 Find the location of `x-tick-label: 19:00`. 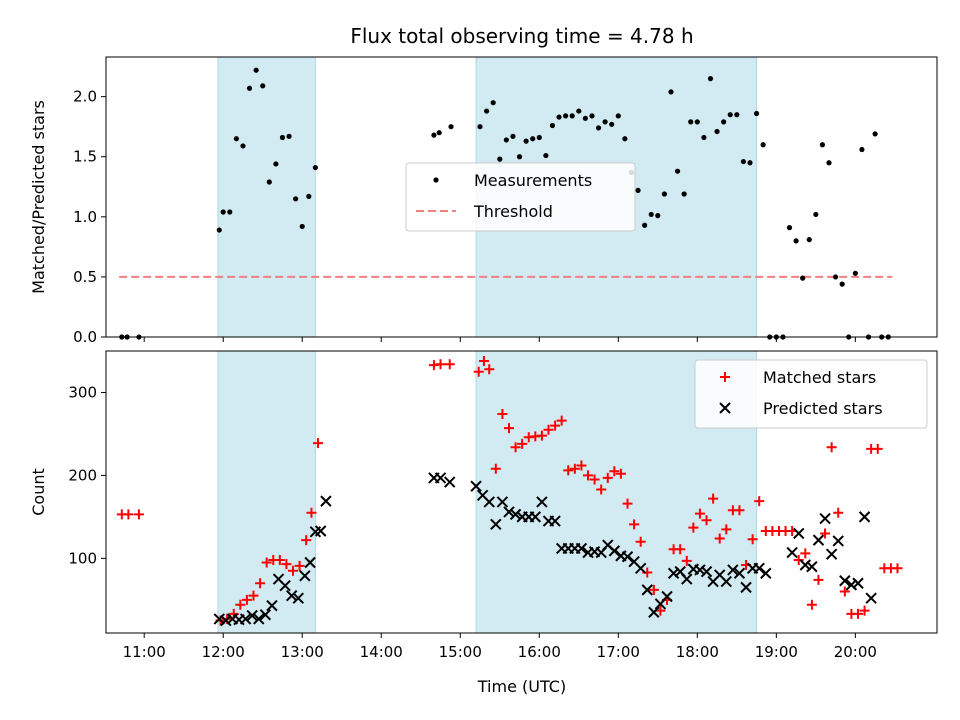

x-tick-label: 19:00 is located at coordinates (776, 652).